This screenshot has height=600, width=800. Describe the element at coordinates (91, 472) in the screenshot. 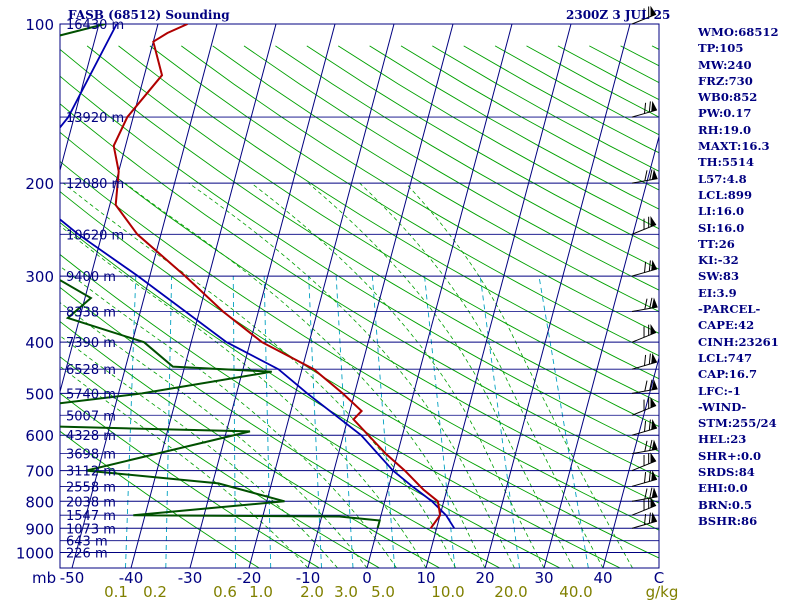

I see `height-label: 3112 m` at that location.